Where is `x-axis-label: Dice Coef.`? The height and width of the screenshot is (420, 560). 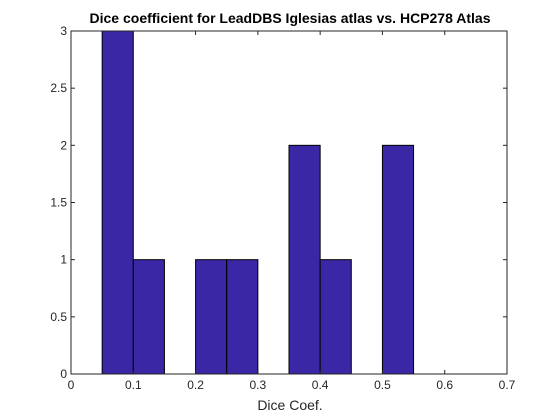
x-axis-label: Dice Coef. is located at coordinates (289, 405).